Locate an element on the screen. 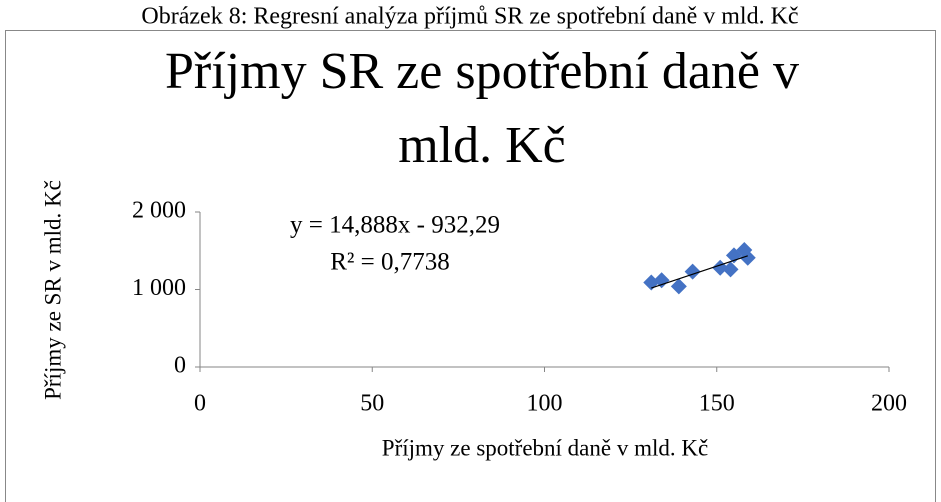 The width and height of the screenshot is (941, 502). x-tick-label: 100 is located at coordinates (545, 404).